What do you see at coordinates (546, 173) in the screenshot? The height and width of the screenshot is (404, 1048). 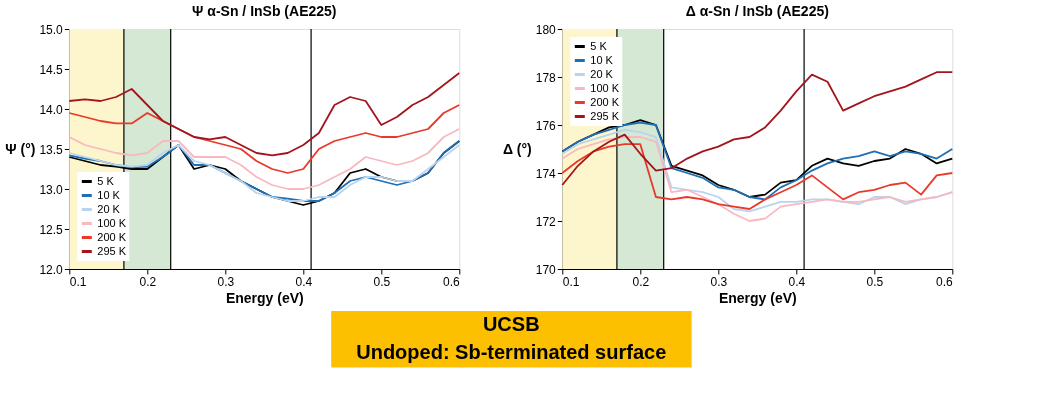 I see `y-tick-label: 174` at bounding box center [546, 173].